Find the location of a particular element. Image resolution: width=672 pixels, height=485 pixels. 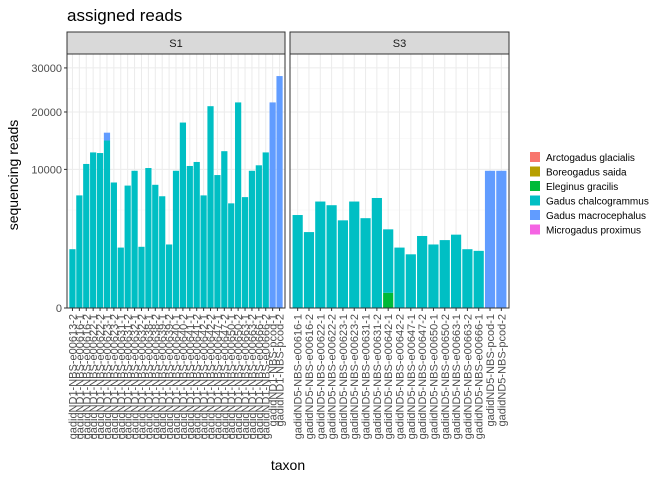

x-tick-label: gadidND1-NBS-pcod-2 is located at coordinates (281, 370).